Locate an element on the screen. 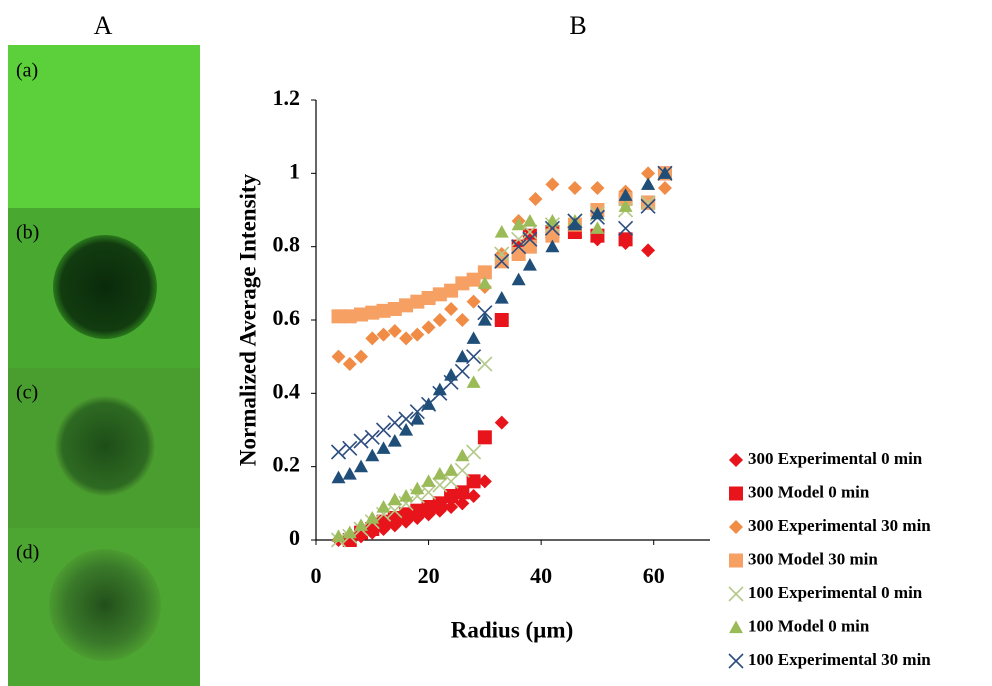  y-tick-label: 0 is located at coordinates (294, 537).